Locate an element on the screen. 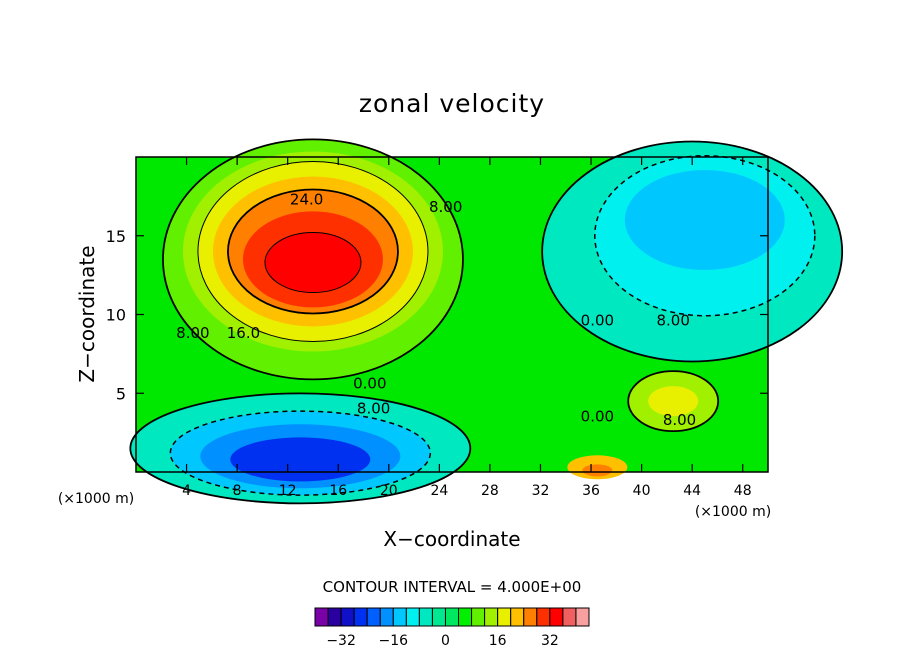 Image resolution: width=904 pixels, height=658 pixels. x-unit-label-left: (×1000 m) is located at coordinates (96, 499).